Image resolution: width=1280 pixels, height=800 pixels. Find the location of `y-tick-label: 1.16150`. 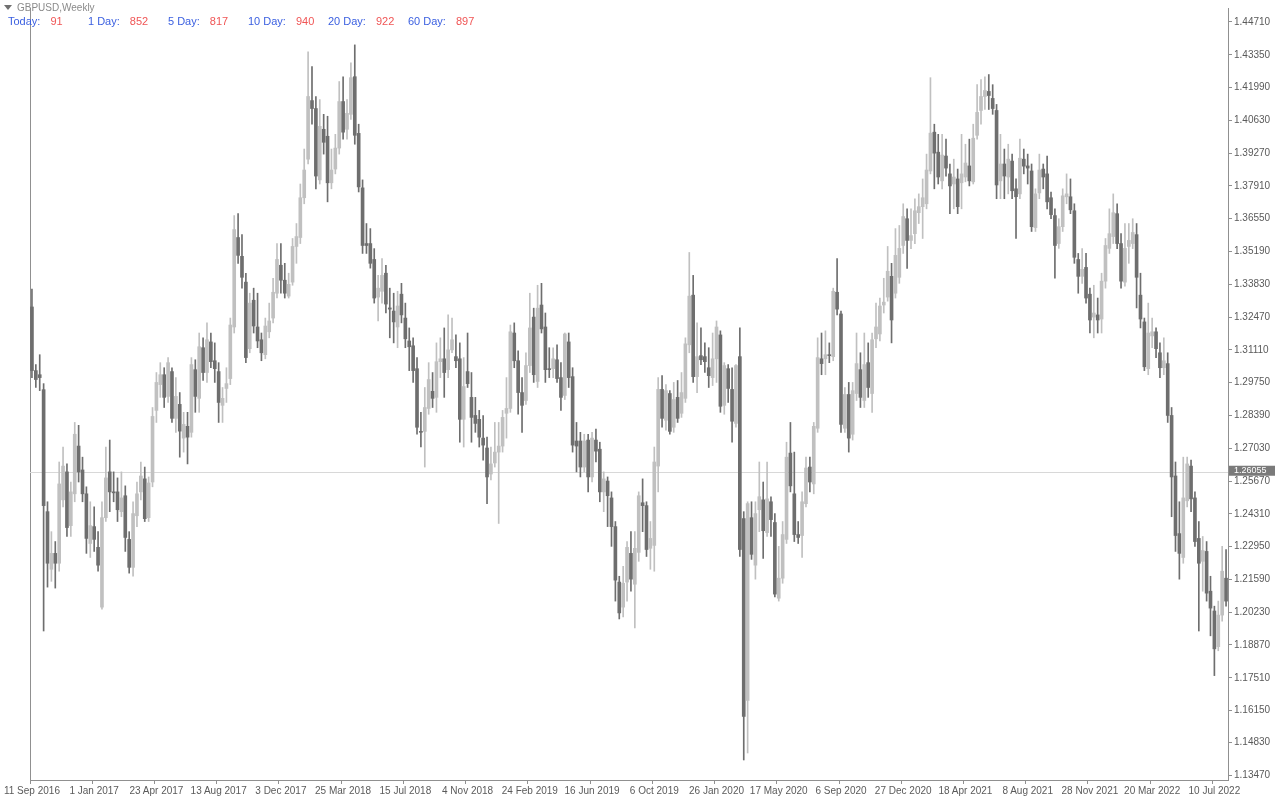

y-tick-label: 1.16150 is located at coordinates (1252, 710).